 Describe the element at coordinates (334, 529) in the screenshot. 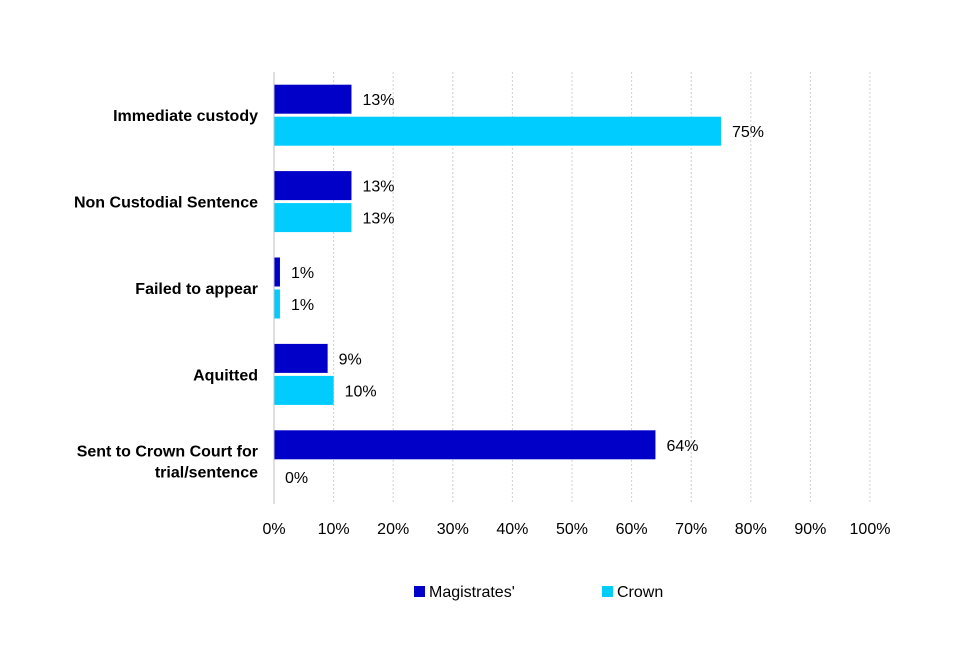

I see `x-tick-label: 10%` at that location.